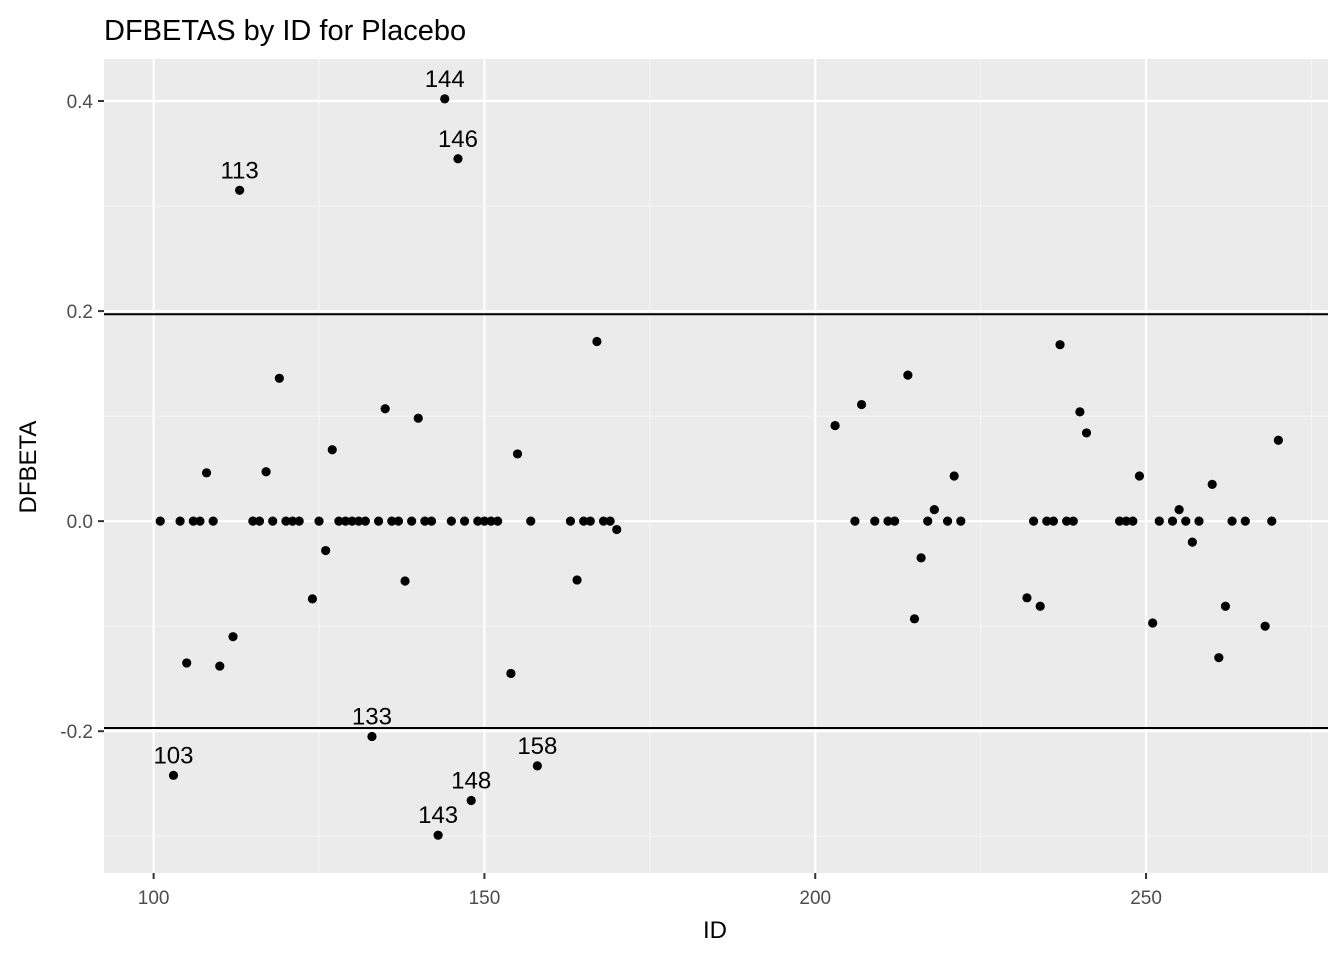 The height and width of the screenshot is (960, 1344). What do you see at coordinates (28, 467) in the screenshot?
I see `y-axis-title: DFBETA` at bounding box center [28, 467].